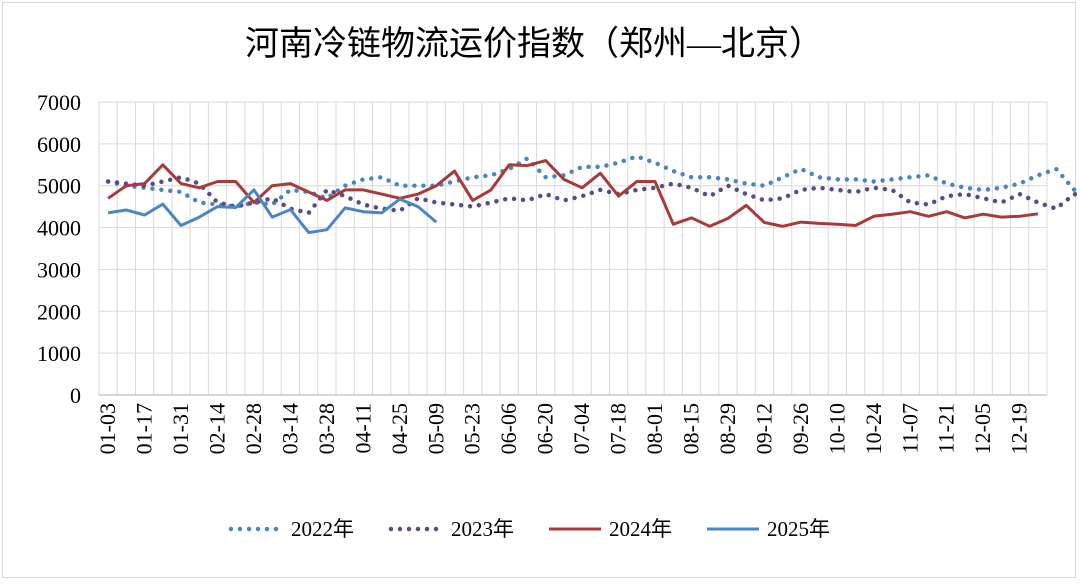  What do you see at coordinates (482, 529) in the screenshot?
I see `legend-label-2: 2023年` at bounding box center [482, 529].